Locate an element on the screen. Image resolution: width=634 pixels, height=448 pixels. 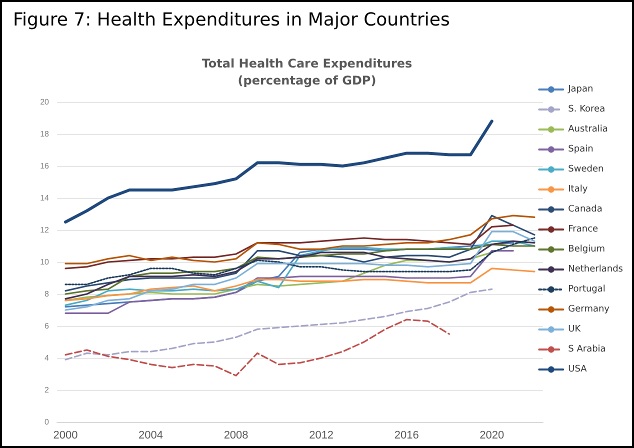
y-tick-label: 0 is located at coordinates (47, 422).